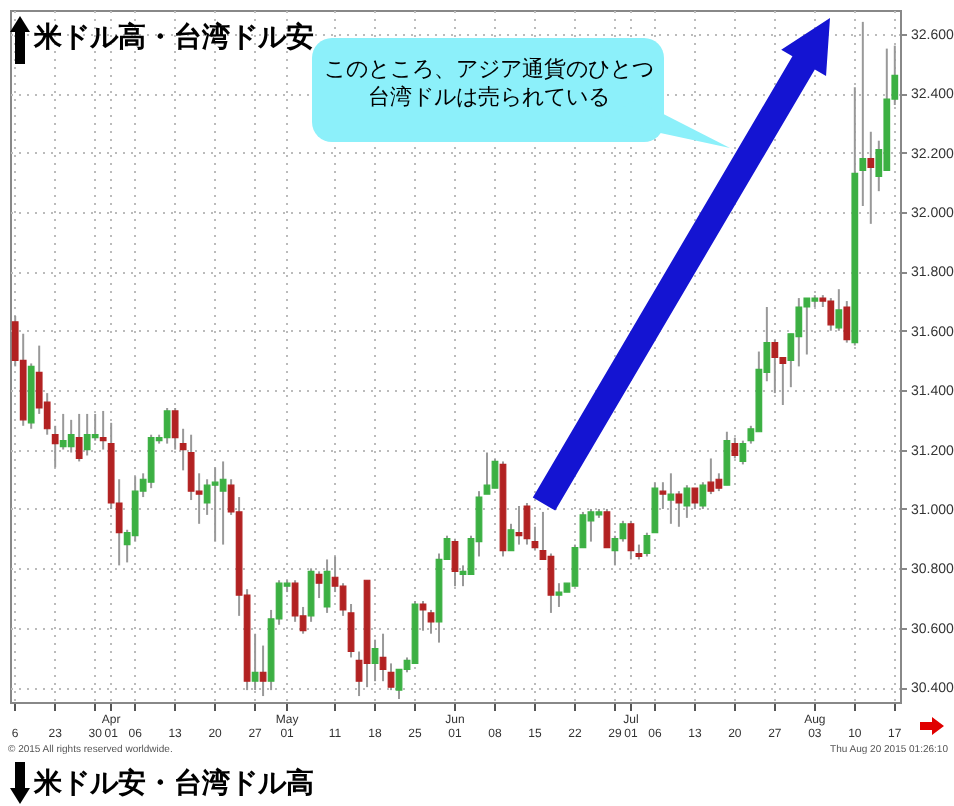  Describe the element at coordinates (174, 38) in the screenshot. I see `annotation: 米ドル高・台湾ドル安` at that location.